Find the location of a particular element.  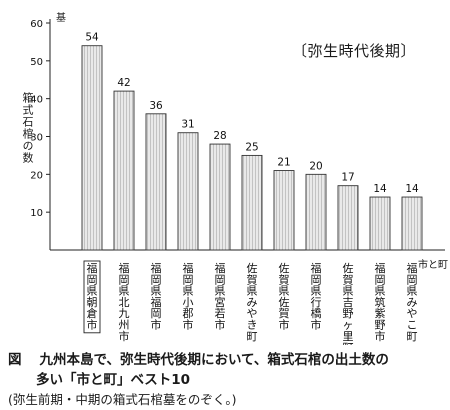

x-tick-label-char: み is located at coordinates (412, 302).